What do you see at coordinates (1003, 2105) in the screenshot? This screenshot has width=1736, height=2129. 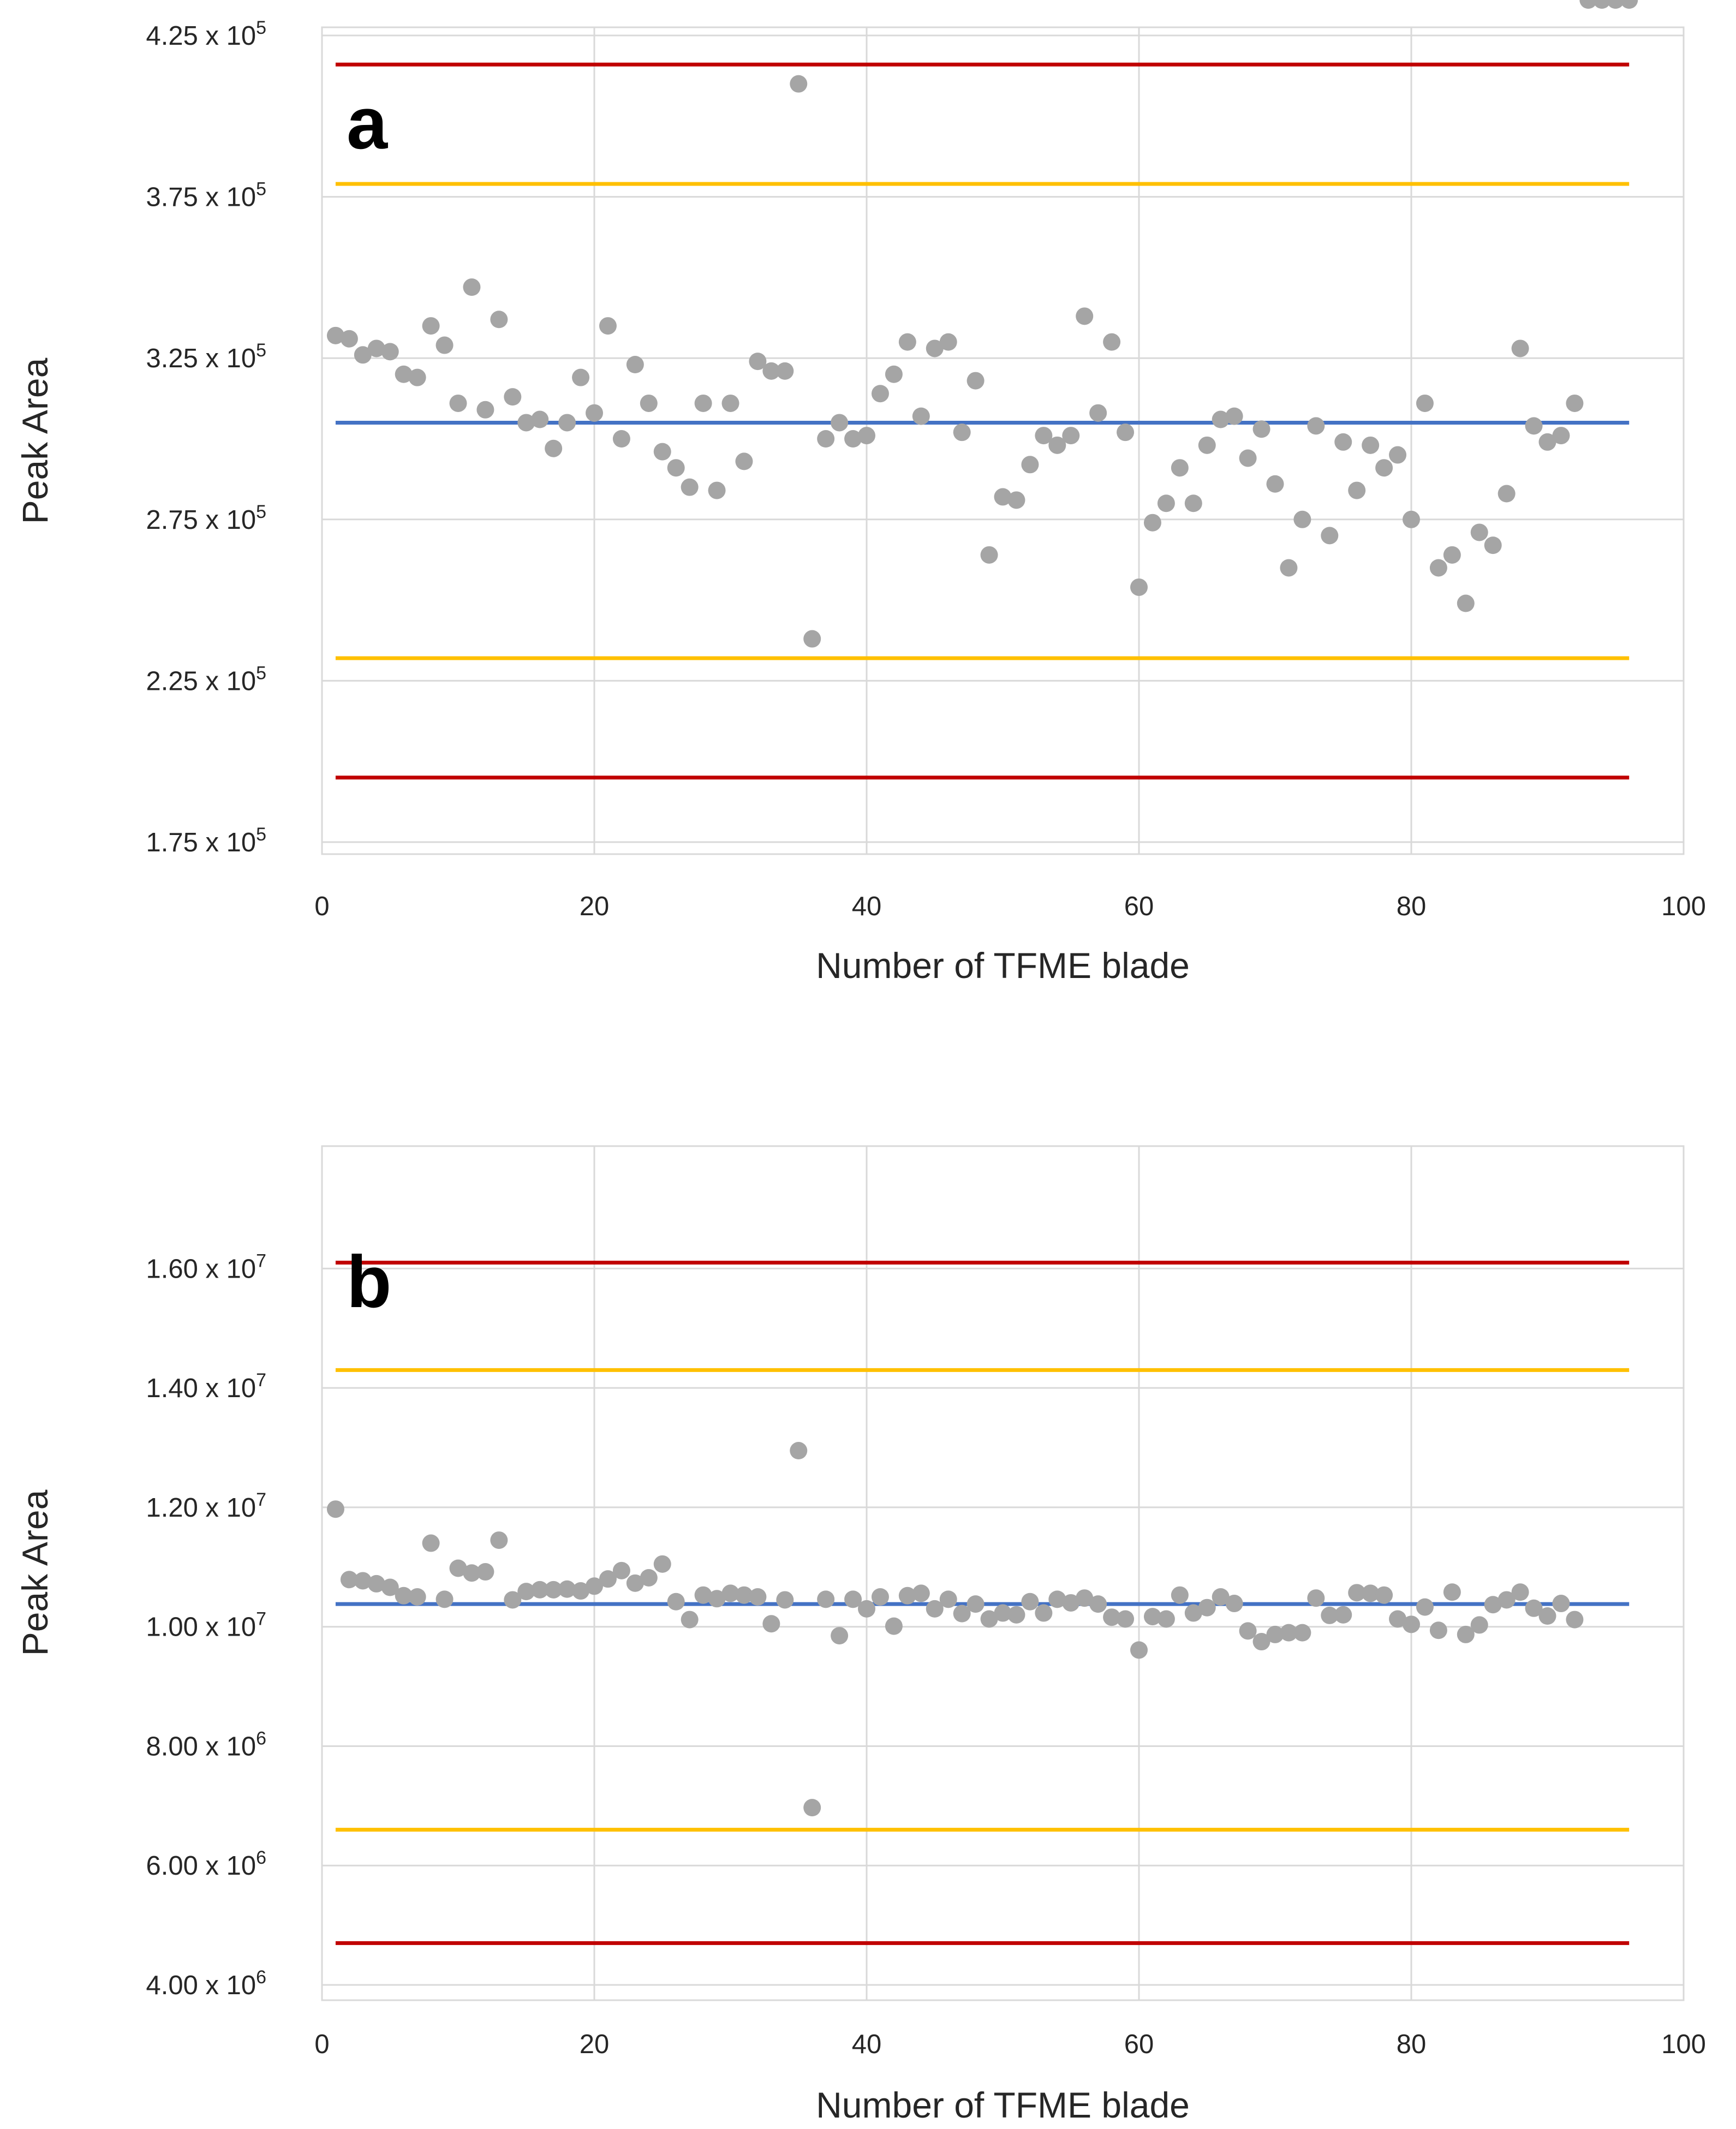 I see `x-axis-title: Number of TFME blade` at bounding box center [1003, 2105].